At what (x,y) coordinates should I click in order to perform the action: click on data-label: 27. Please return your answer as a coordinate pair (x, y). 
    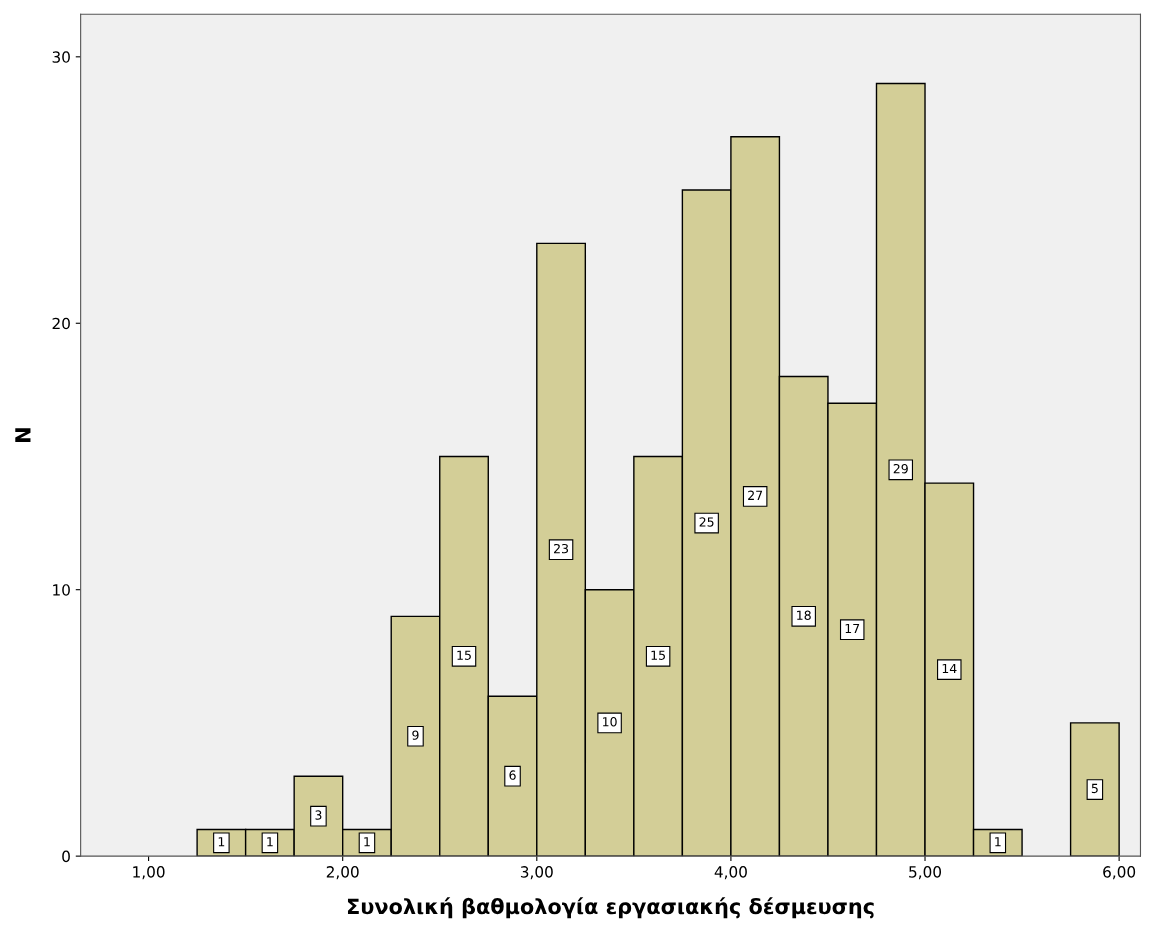
    Looking at the image, I should click on (755, 495).